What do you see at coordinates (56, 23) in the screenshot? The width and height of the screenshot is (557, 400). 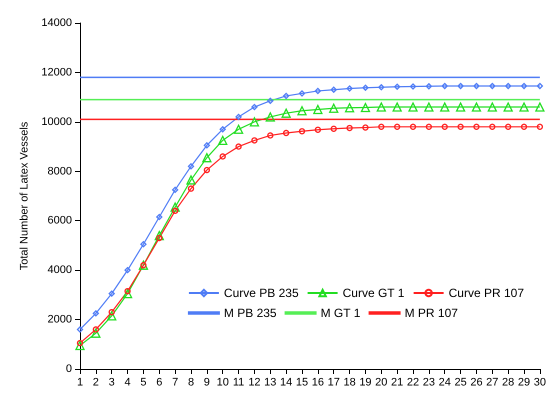 I see `y-tick-label: 14000` at bounding box center [56, 23].